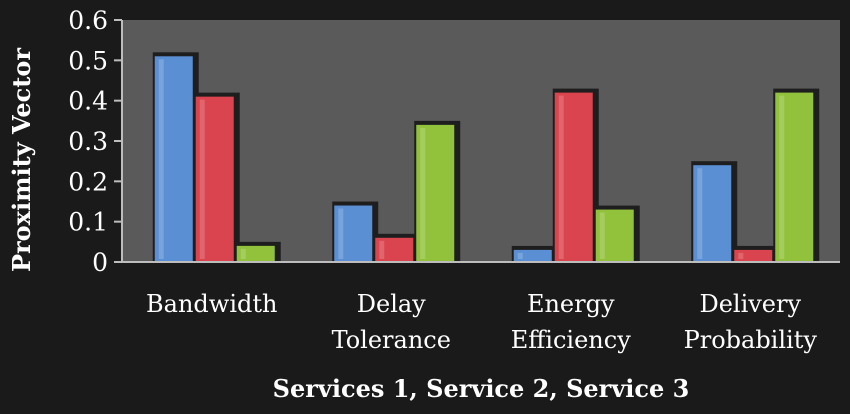 Image resolution: width=850 pixels, height=414 pixels. Describe the element at coordinates (88, 222) in the screenshot. I see `y-tick-label: 0.1` at that location.